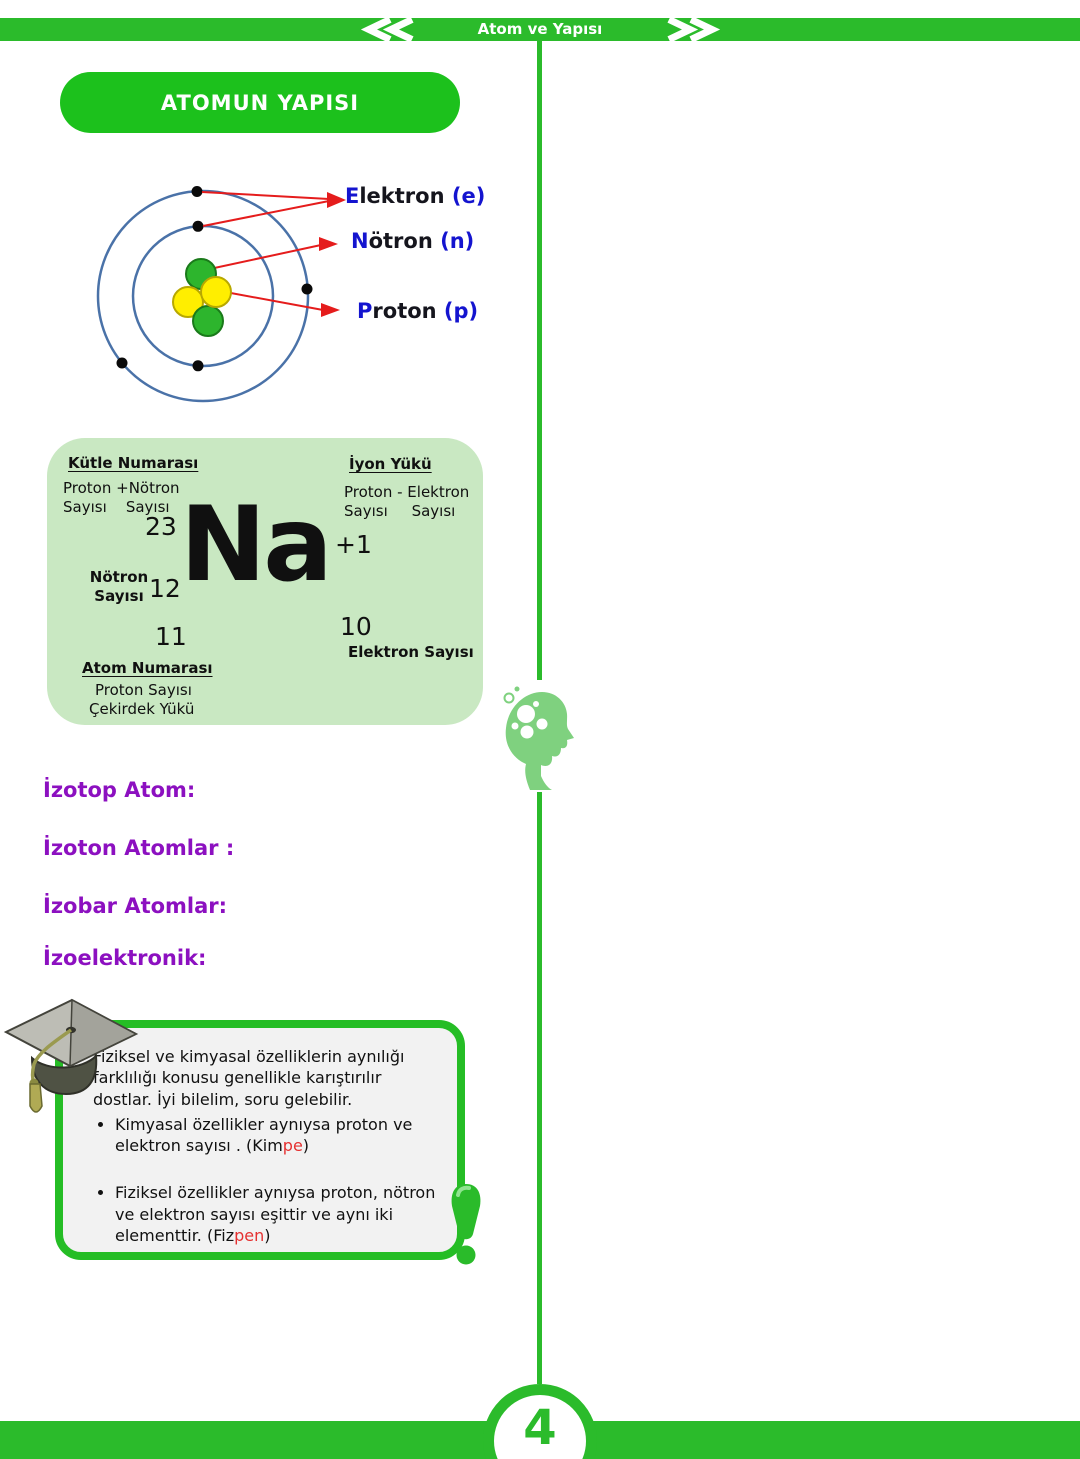 This screenshot has height=1459, width=1080. What do you see at coordinates (256, 545) in the screenshot?
I see `element-symbol: Na` at bounding box center [256, 545].